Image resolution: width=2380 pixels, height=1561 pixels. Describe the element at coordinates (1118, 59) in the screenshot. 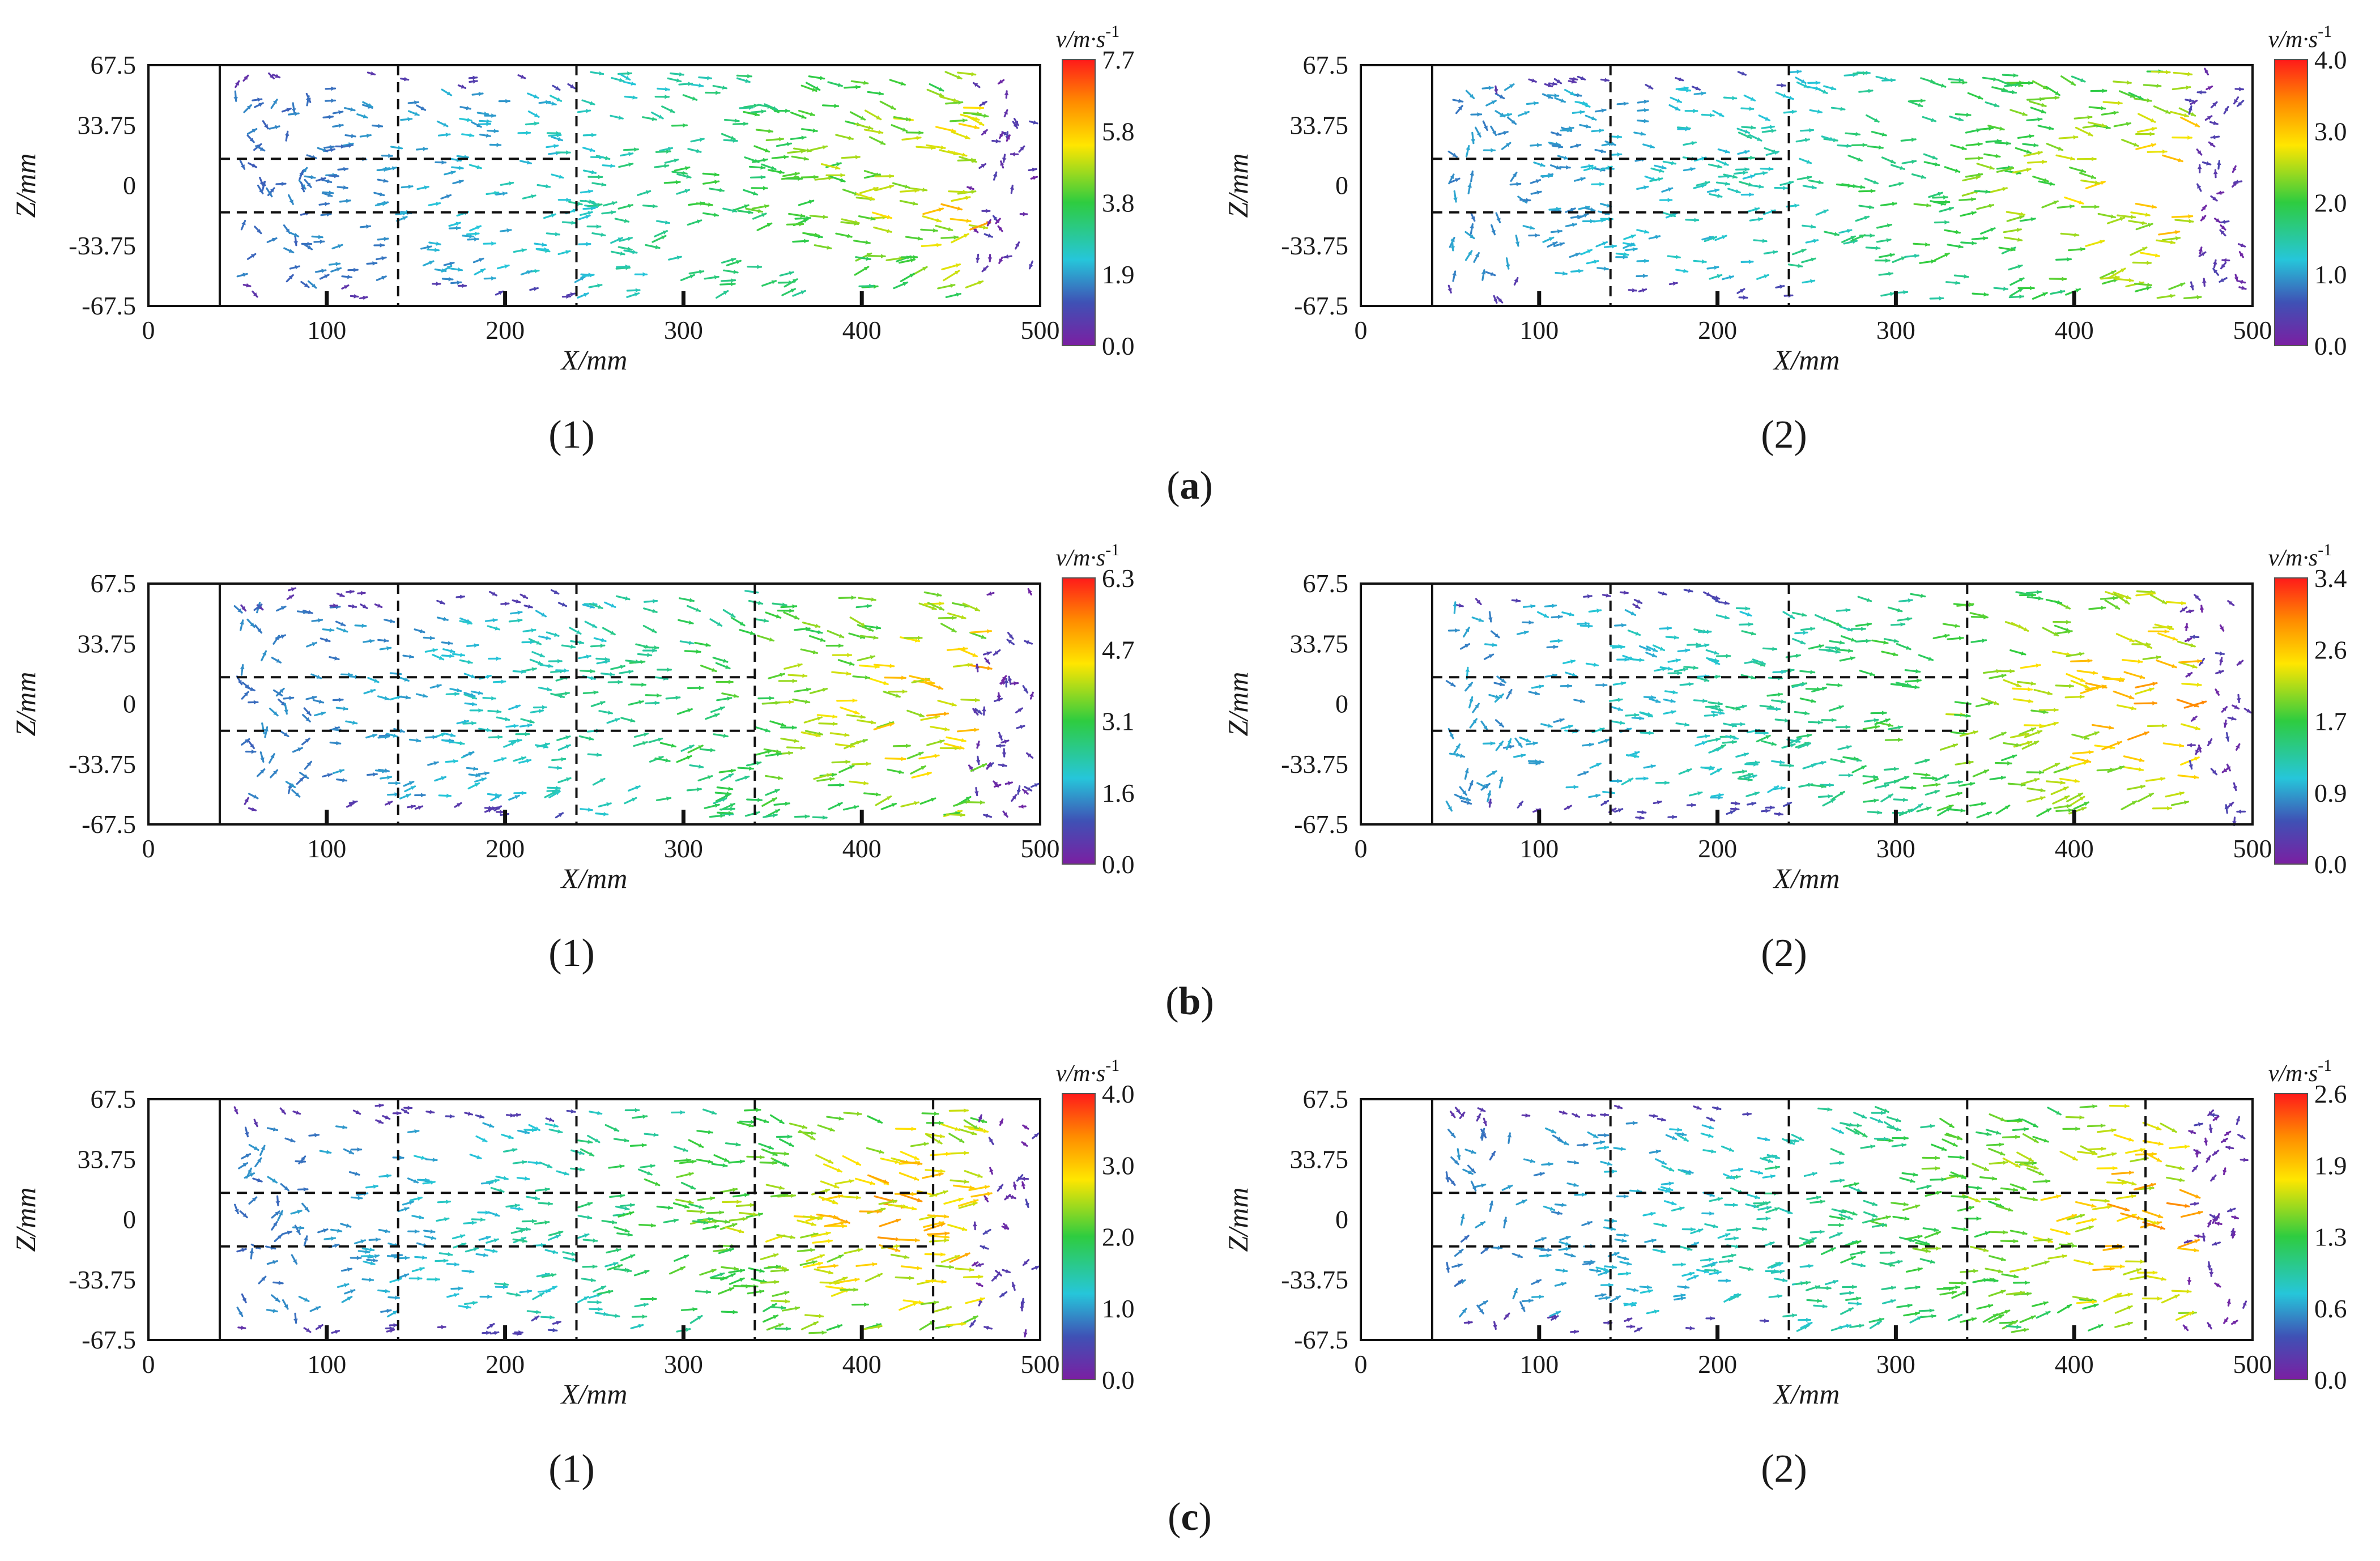

I see `colorbar-tick-label: 7.7` at that location.